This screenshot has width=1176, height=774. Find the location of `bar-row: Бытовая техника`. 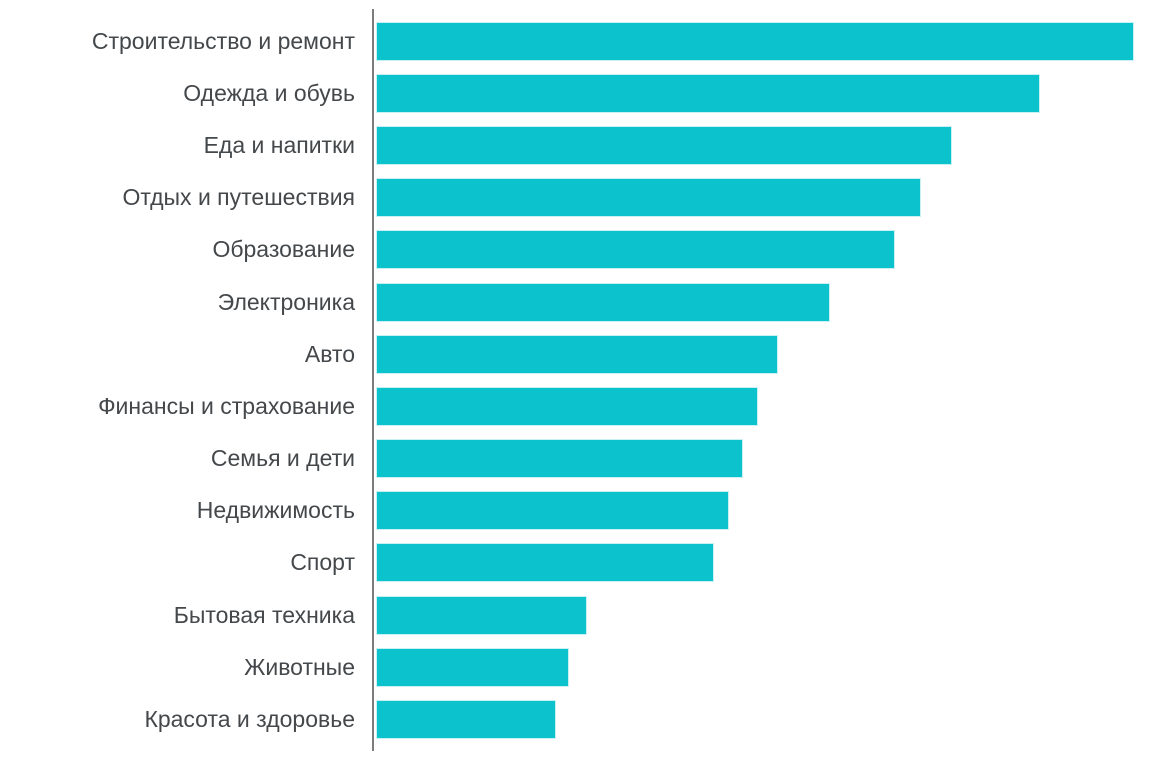

bar-row: Бытовая техника is located at coordinates (588, 615).